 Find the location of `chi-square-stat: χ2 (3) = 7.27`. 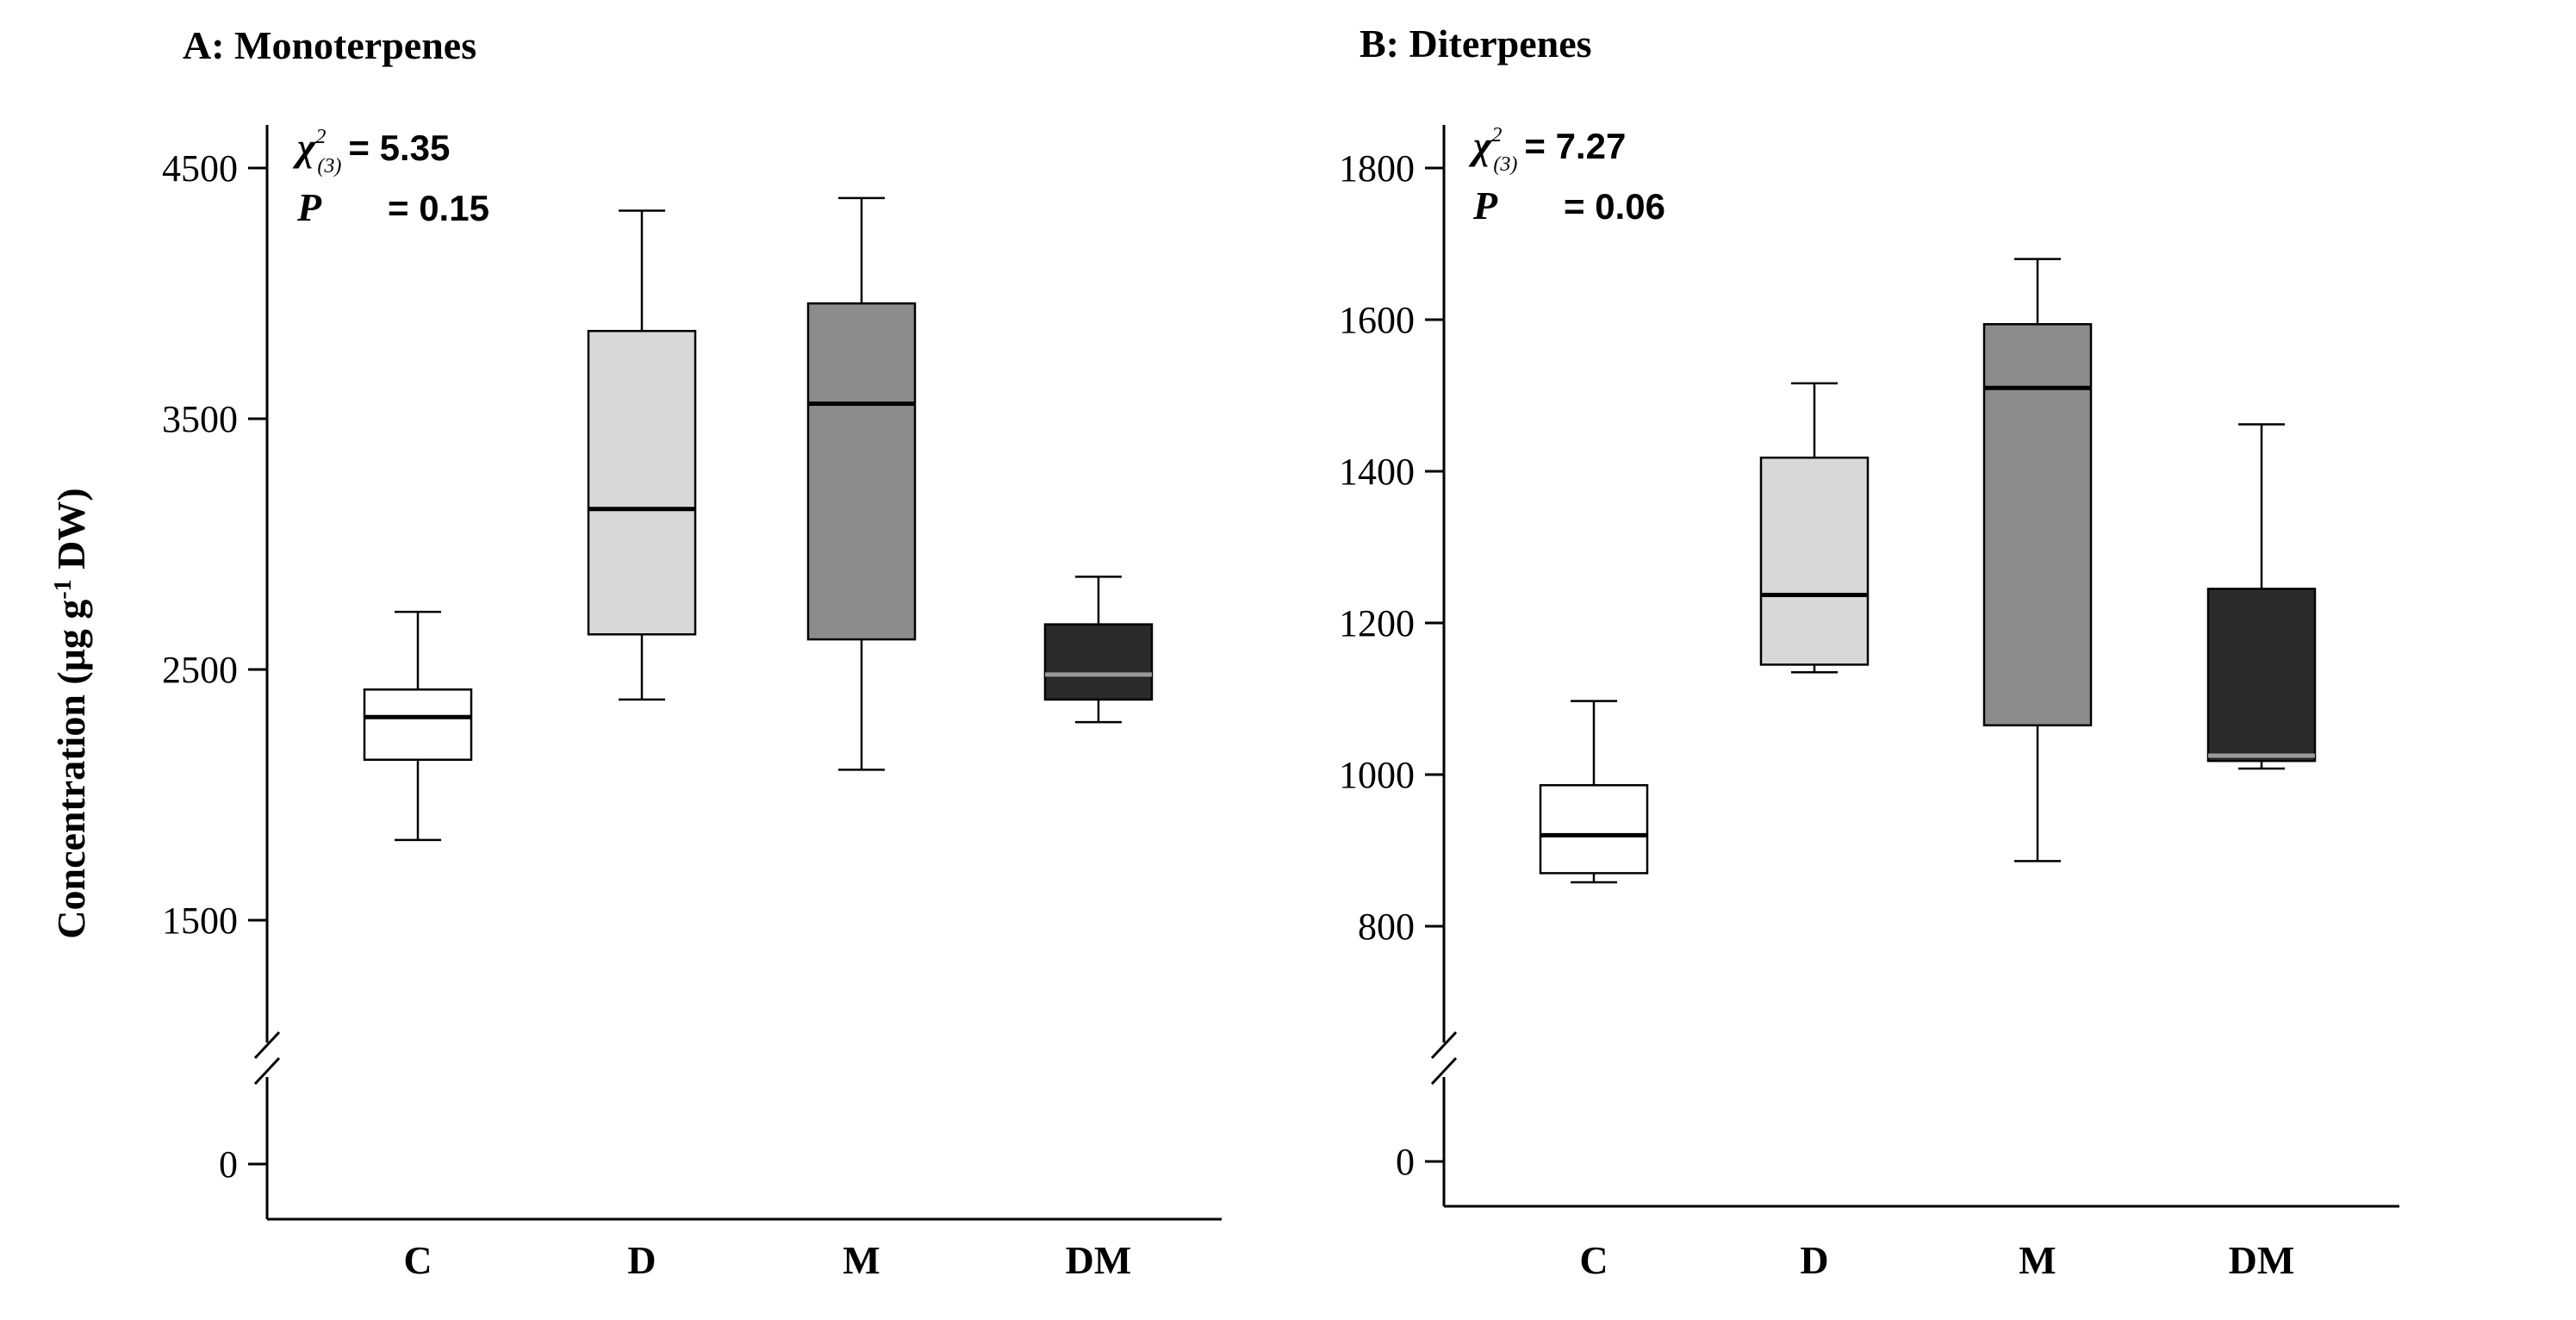

chi-square-stat: χ2 (3) = 7.27 is located at coordinates (1547, 149).